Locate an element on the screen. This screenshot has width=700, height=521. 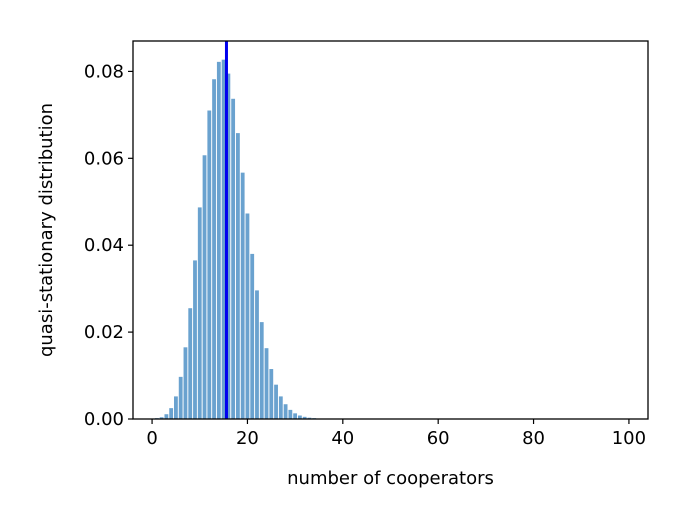
x-tick-label: 80 is located at coordinates (533, 438).